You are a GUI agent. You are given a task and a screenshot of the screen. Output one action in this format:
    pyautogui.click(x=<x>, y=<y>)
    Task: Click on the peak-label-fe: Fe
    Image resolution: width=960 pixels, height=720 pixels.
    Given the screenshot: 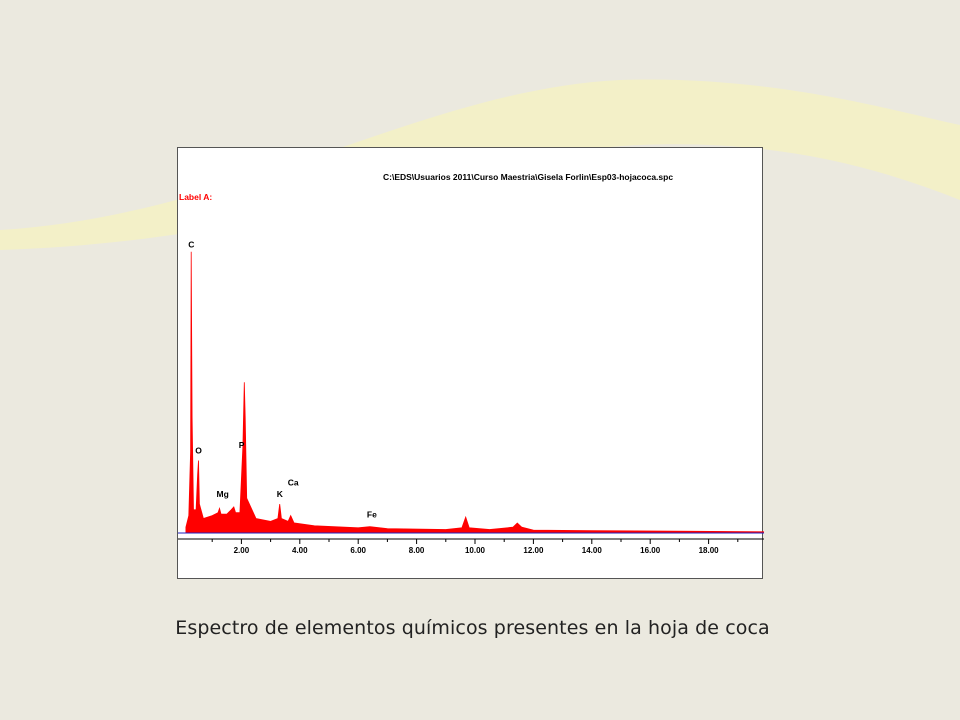 What is the action you would take?
    pyautogui.click(x=372, y=514)
    